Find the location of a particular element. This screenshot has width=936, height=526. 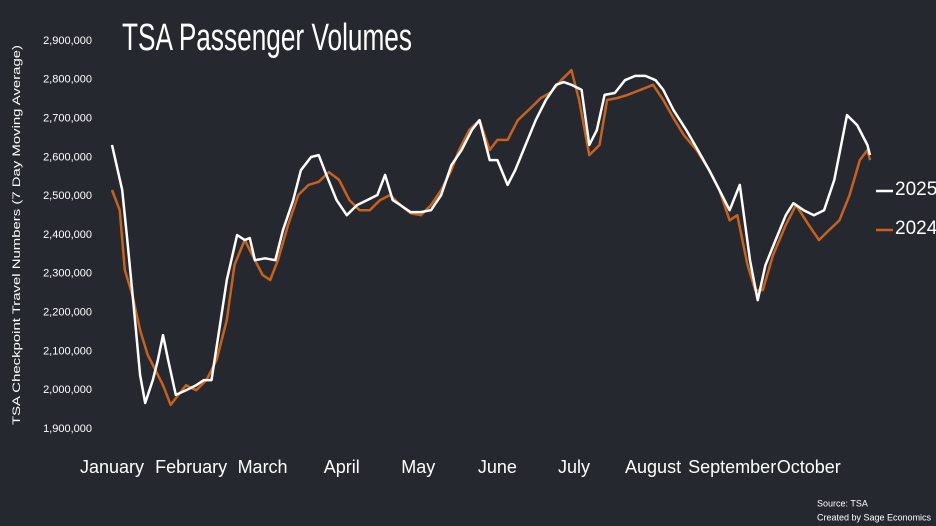

legend-label: 2025 is located at coordinates (915, 189).